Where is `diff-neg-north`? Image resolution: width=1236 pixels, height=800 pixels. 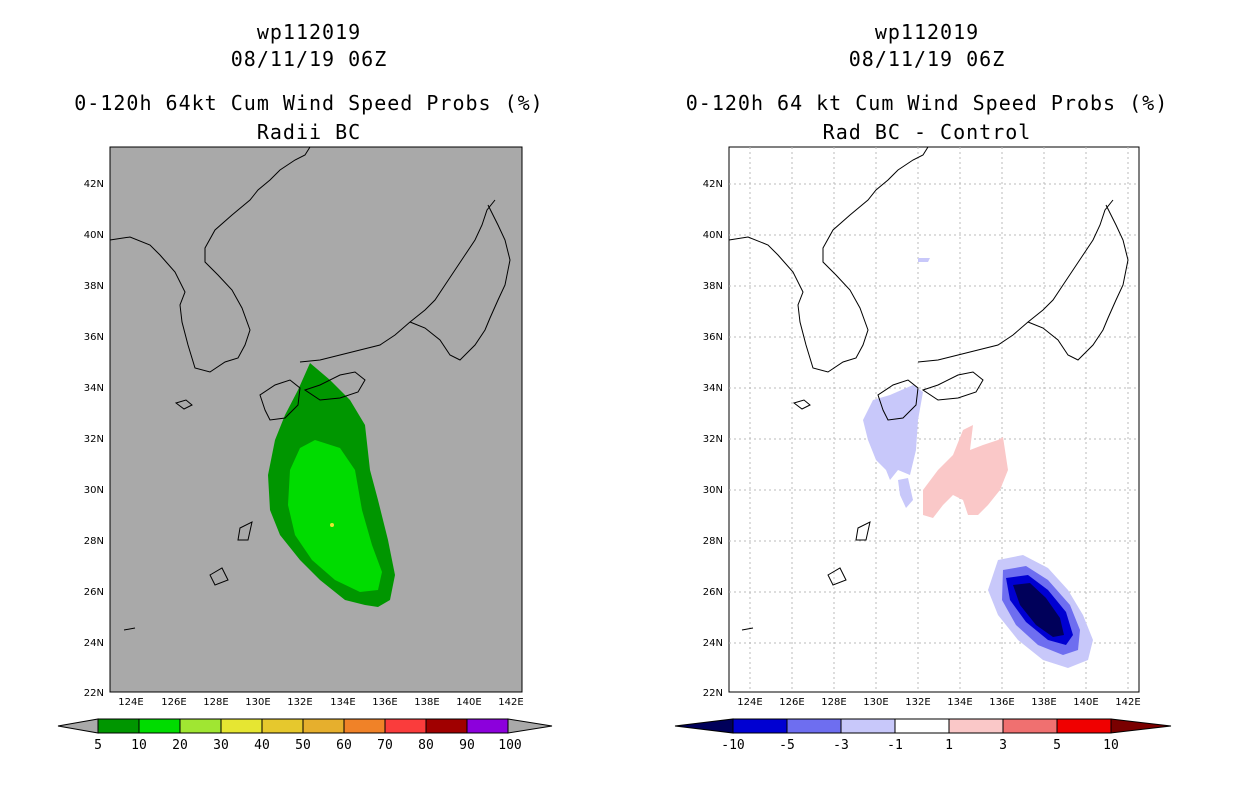
diff-neg-north is located at coordinates (924, 260).